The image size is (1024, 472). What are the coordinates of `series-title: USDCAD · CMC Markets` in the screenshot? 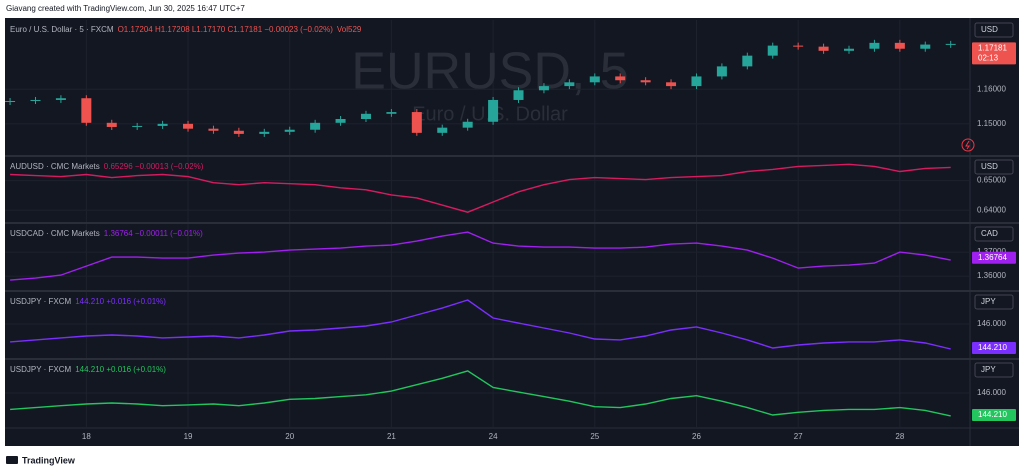 It's located at (55, 233).